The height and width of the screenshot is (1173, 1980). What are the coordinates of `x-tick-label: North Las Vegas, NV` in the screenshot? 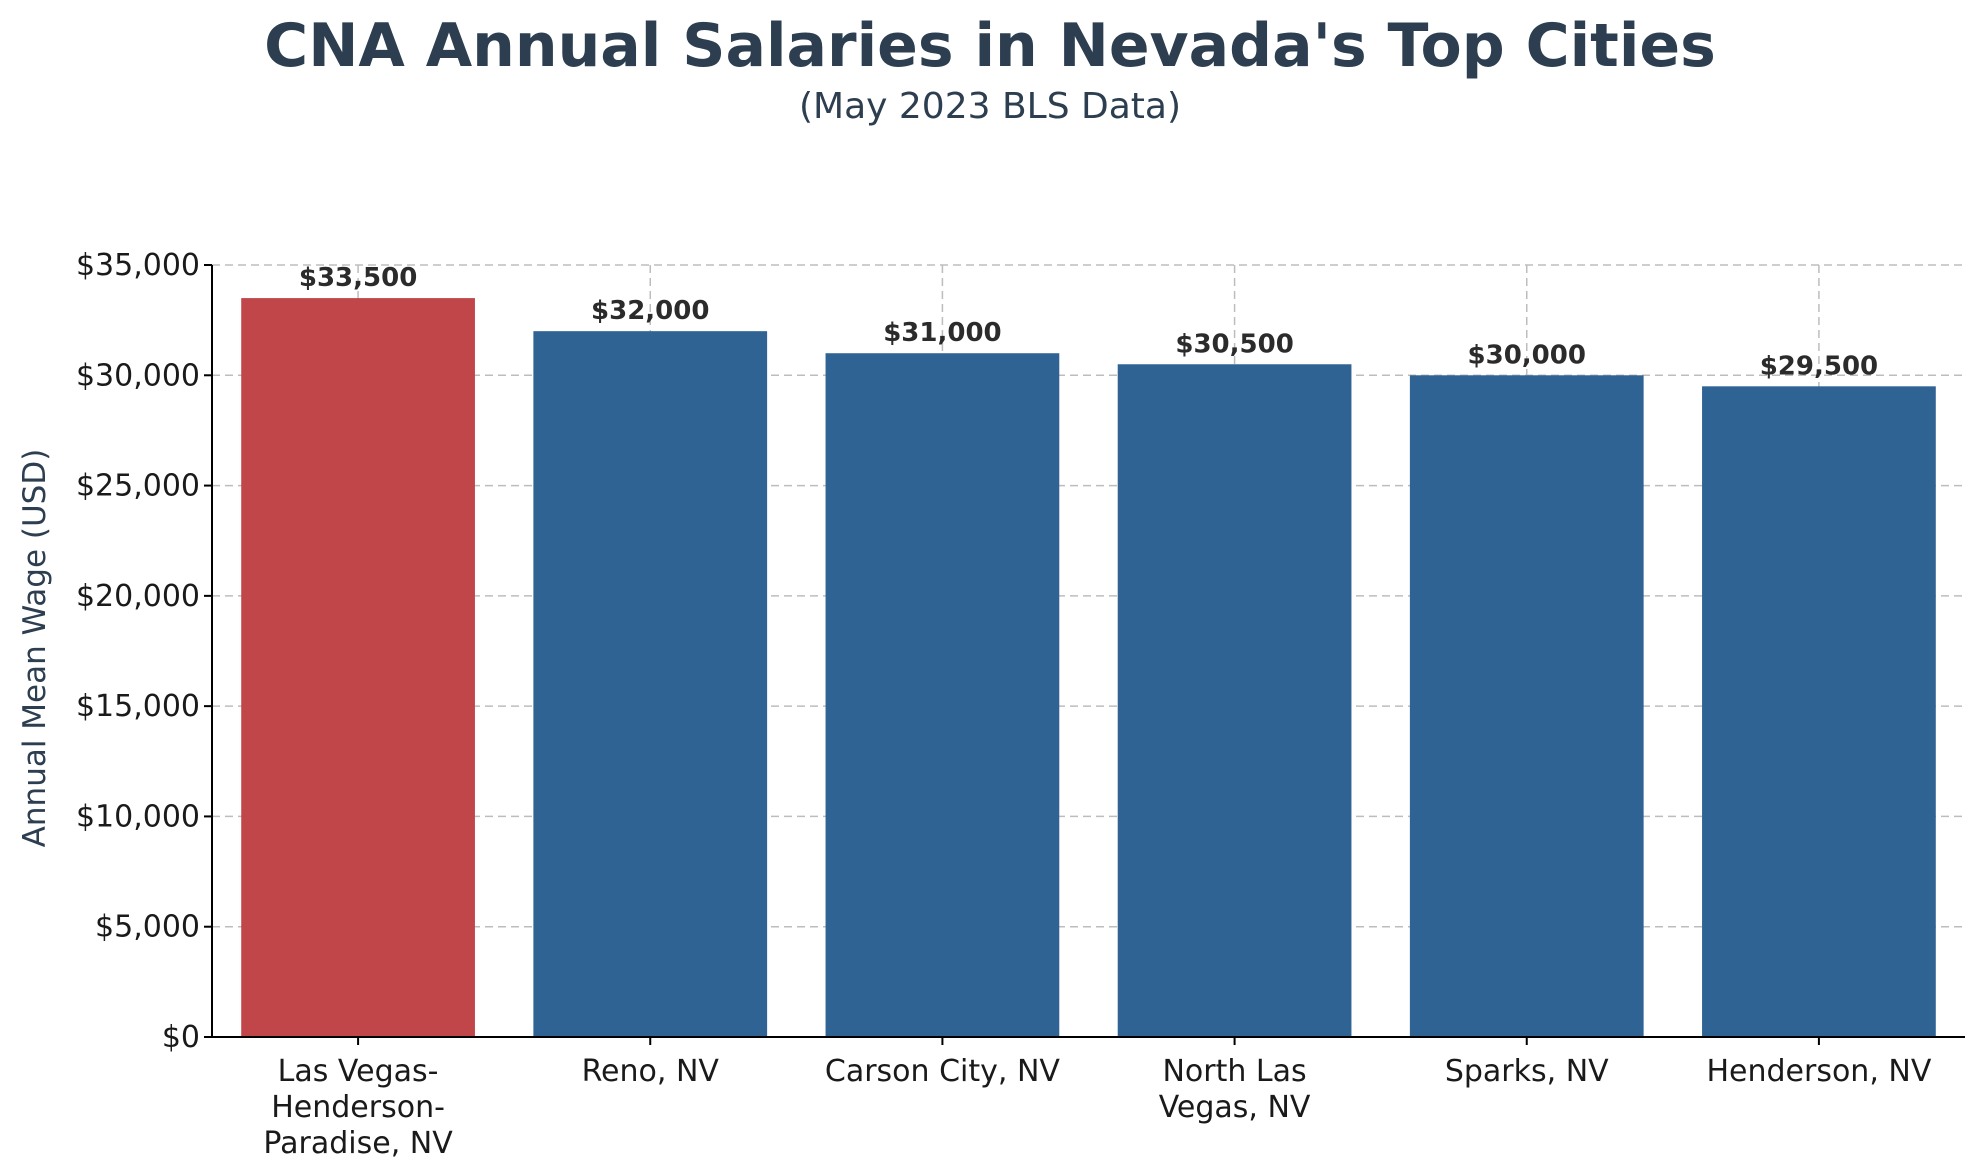 It's located at (1235, 1089).